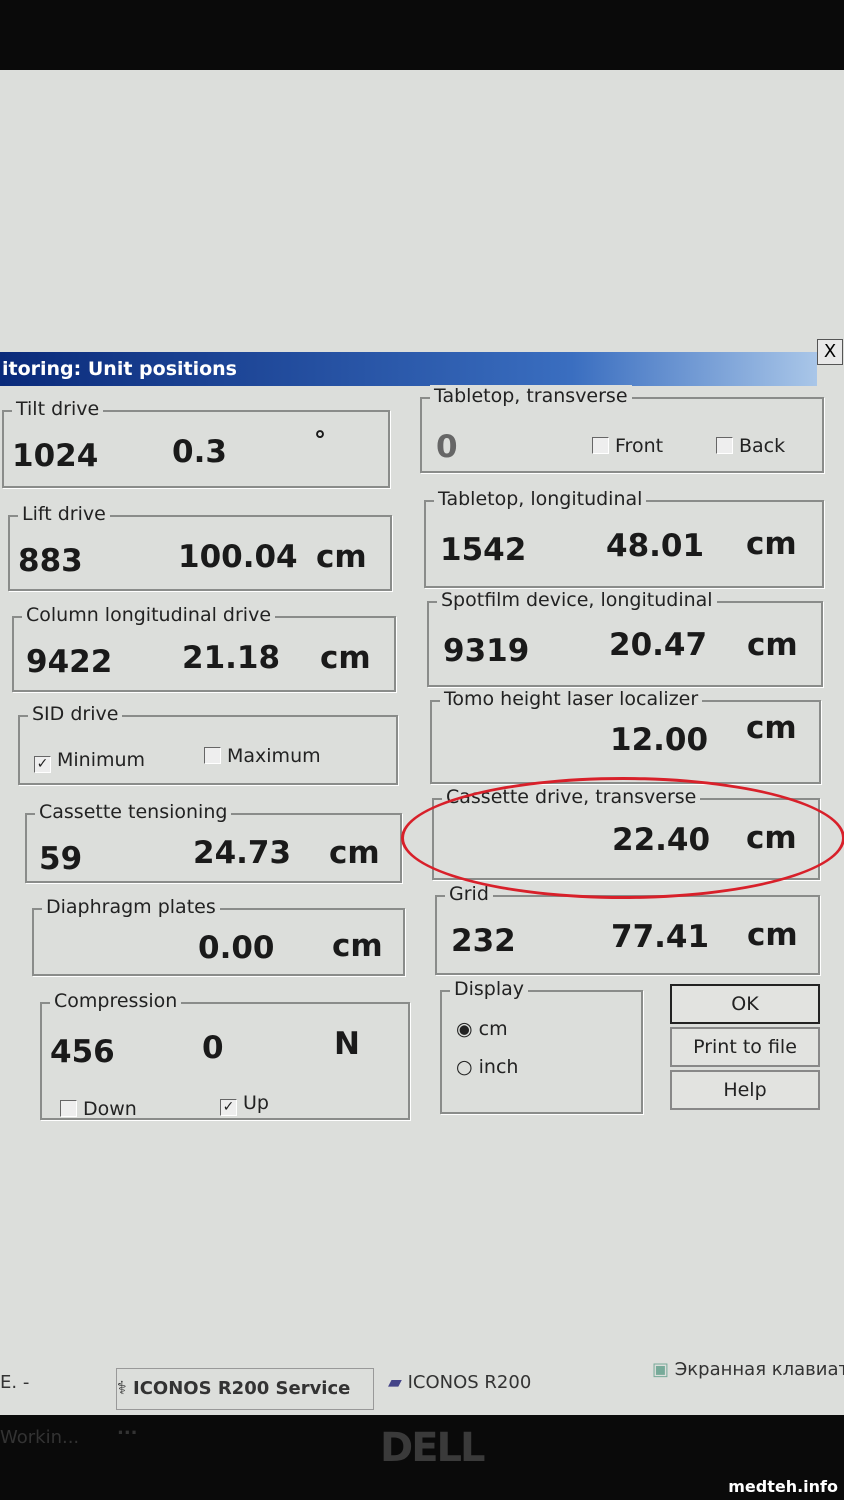  What do you see at coordinates (110, 1109) in the screenshot?
I see `checkbox-label: Down` at bounding box center [110, 1109].